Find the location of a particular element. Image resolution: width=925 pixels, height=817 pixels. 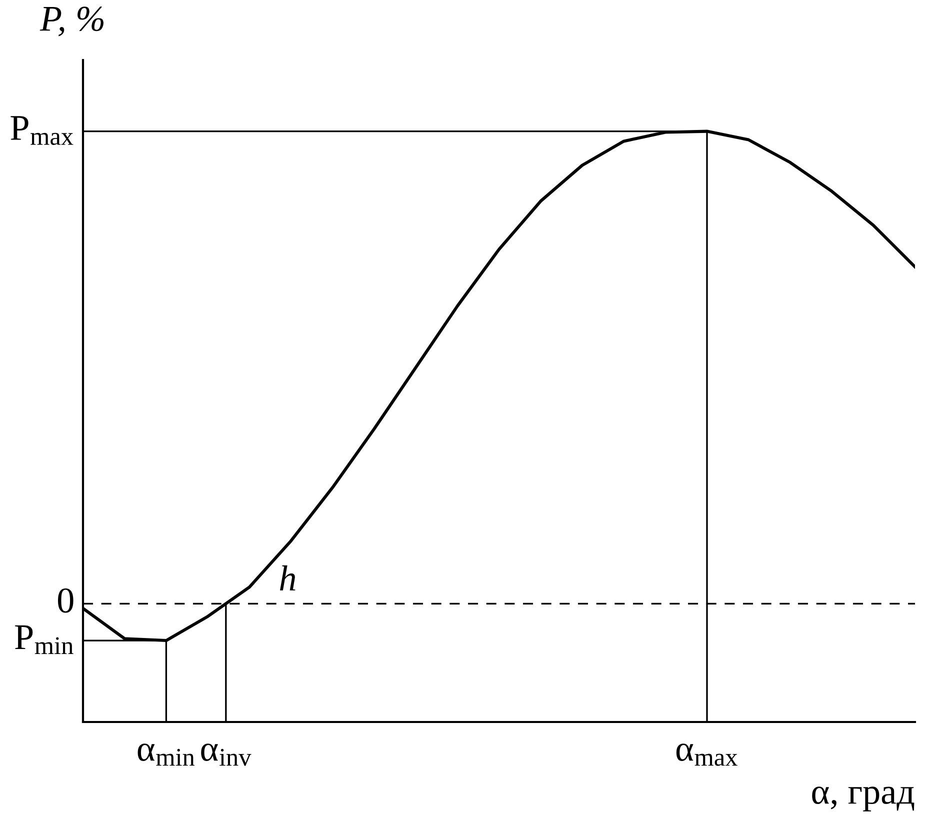

x-axis-title: α, град is located at coordinates (863, 799).